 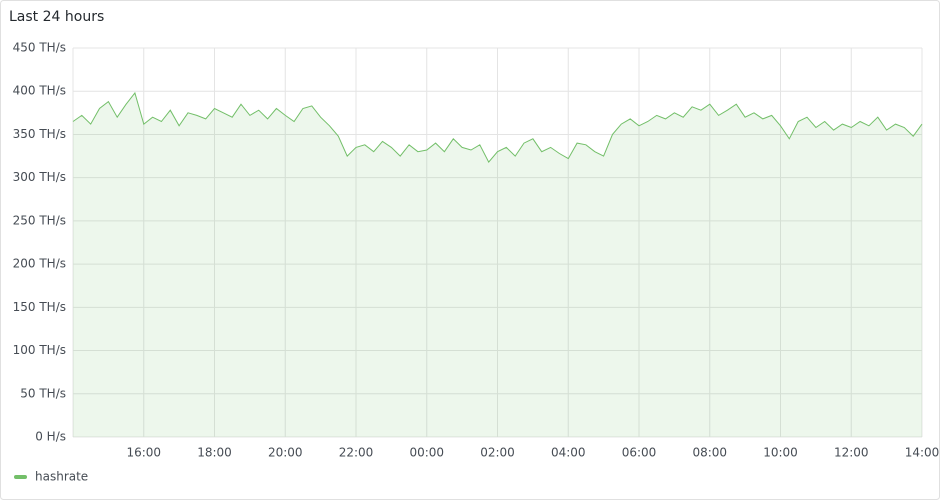 I want to click on x-tick-label: 02:00, so click(x=497, y=453).